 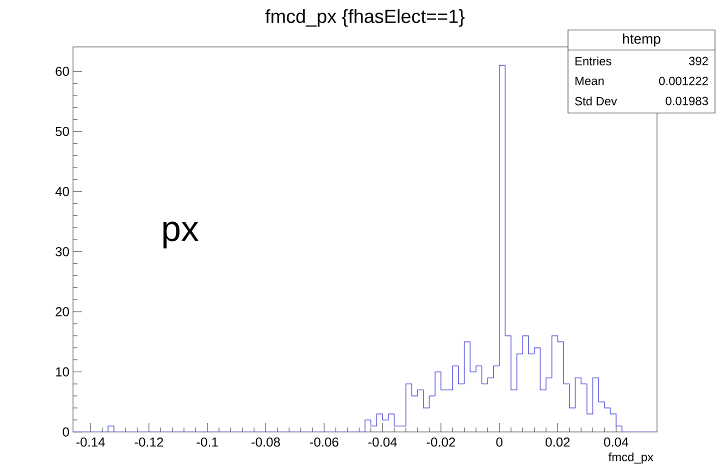 What do you see at coordinates (365, 18) in the screenshot?
I see `chart-title: fmcd_px {fhasElect==1}` at bounding box center [365, 18].